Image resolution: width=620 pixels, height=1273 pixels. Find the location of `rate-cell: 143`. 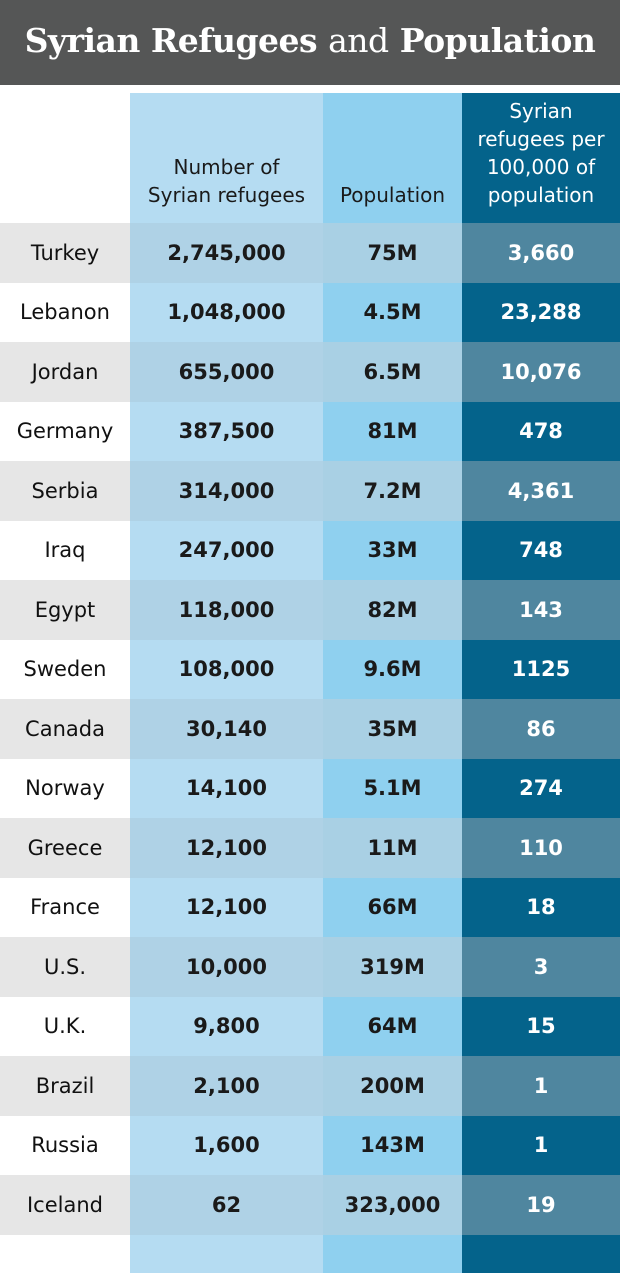

rate-cell: 143 is located at coordinates (541, 610).